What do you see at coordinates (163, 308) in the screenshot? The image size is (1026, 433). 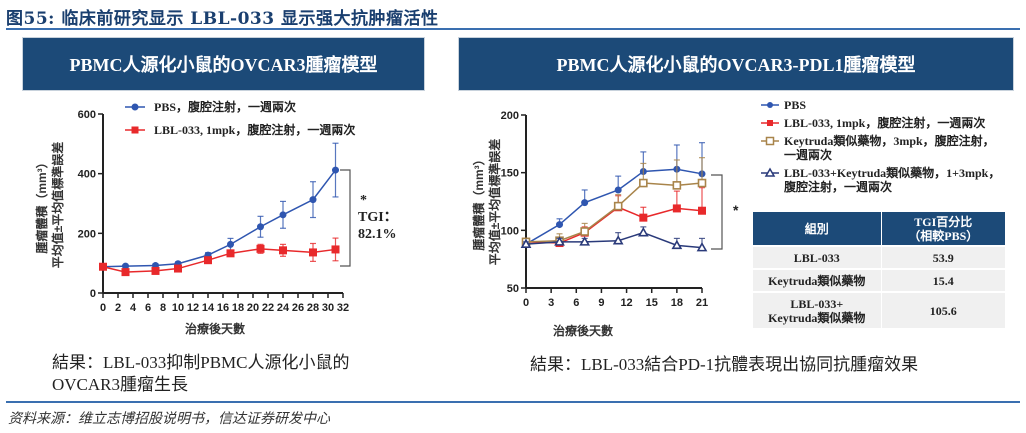 I see `svg-text: 8` at bounding box center [163, 308].